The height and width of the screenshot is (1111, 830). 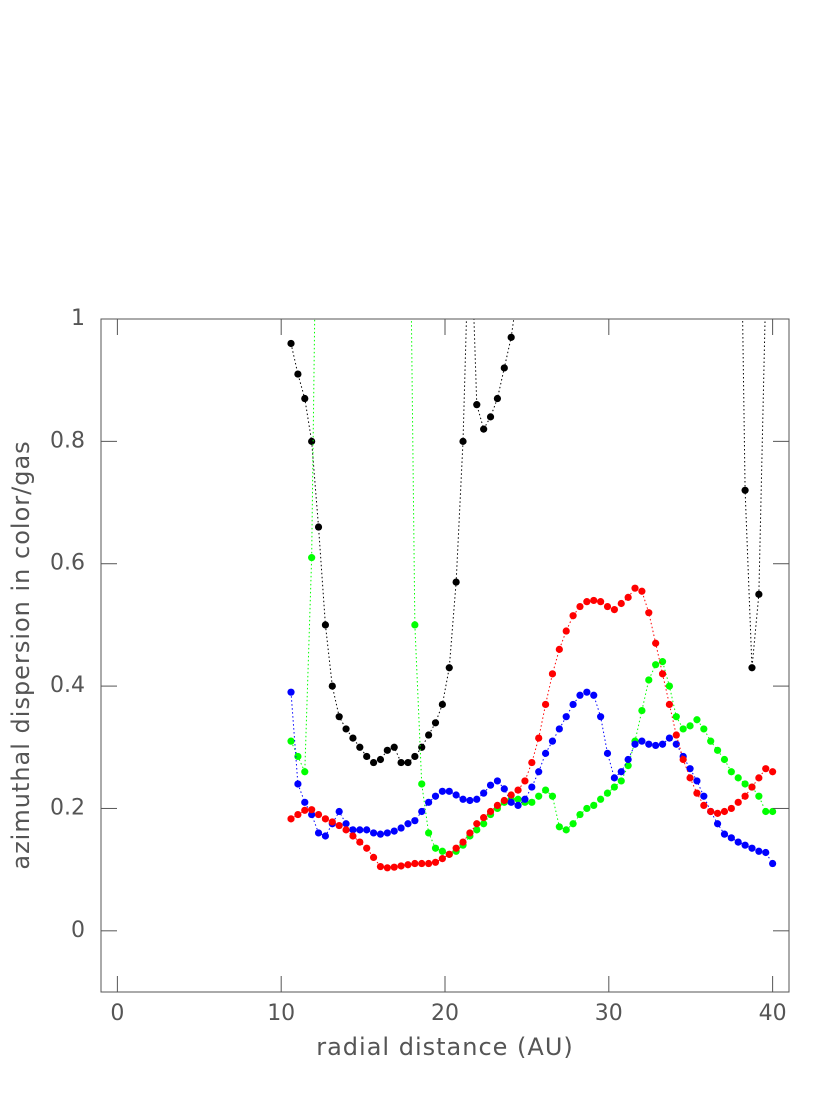 I want to click on y-tick-label: 1, so click(x=78, y=318).